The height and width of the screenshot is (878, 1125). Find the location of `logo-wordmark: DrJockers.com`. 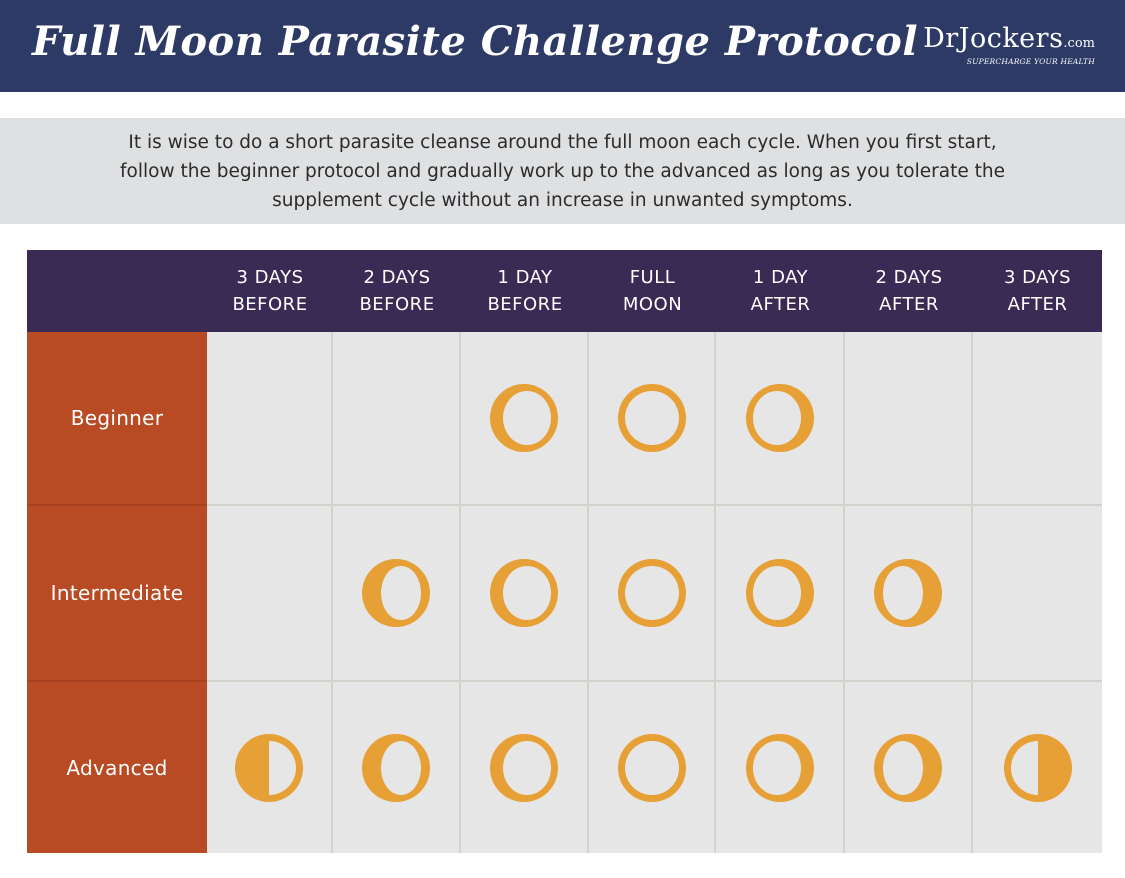

logo-wordmark: DrJockers.com is located at coordinates (1002, 41).